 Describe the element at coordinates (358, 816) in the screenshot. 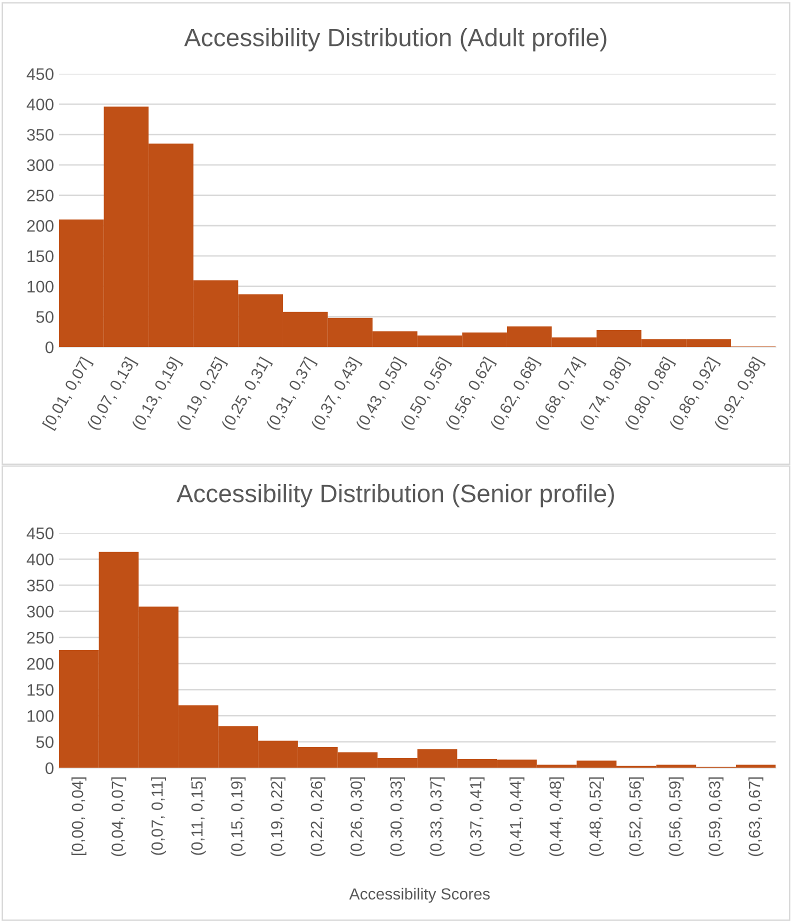

I see `x-tick-label: (0,26, 0,30]` at that location.